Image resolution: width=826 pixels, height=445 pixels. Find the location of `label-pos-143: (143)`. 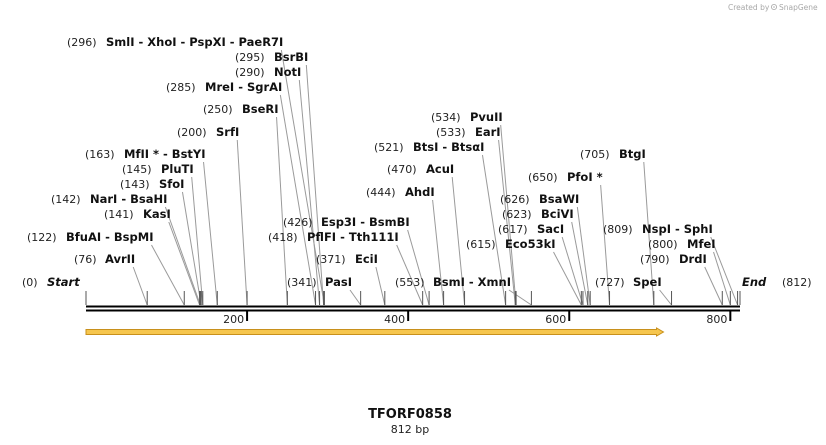

label-pos-143: (143) is located at coordinates (135, 184).